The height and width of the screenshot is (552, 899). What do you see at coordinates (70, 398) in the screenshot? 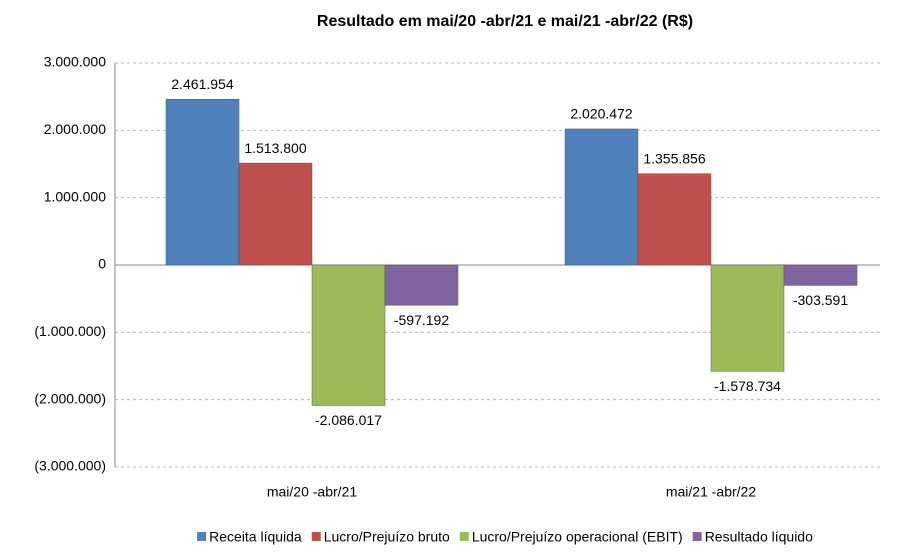
I see `y-tick-label: (2.000.000)` at bounding box center [70, 398].